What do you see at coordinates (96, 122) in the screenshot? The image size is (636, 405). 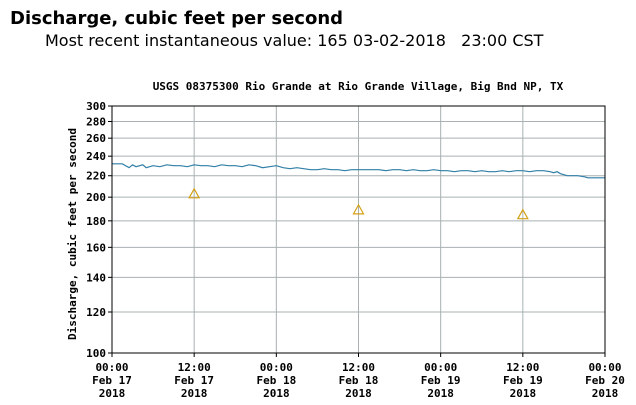 I see `y-tick-label: 280` at bounding box center [96, 122].